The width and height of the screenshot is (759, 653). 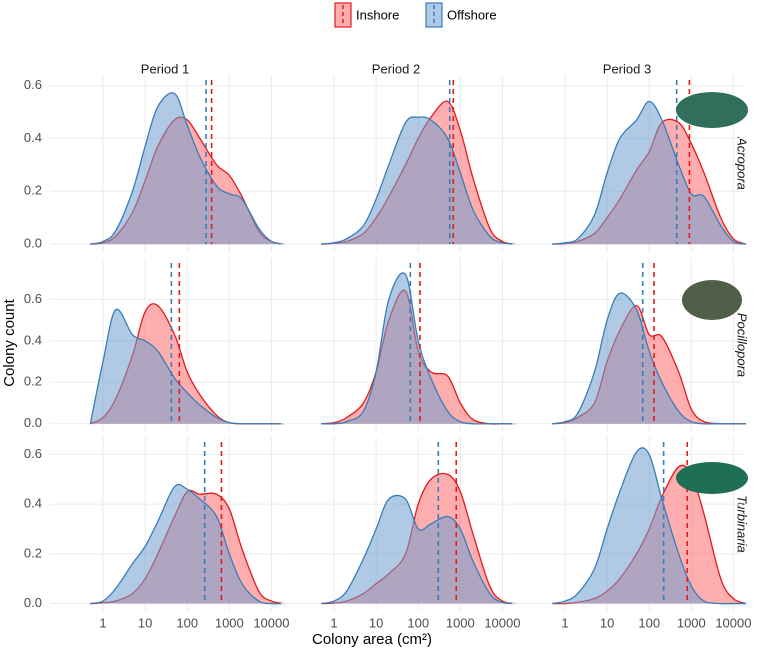 I want to click on x-axis-label: Colony area (cm²), so click(x=372, y=639).